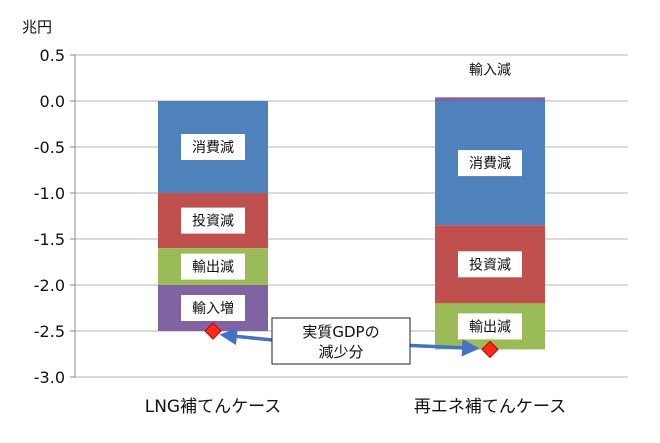 This screenshot has height=443, width=660. I want to click on x-category-label: 再エネ補てんケース, so click(490, 407).